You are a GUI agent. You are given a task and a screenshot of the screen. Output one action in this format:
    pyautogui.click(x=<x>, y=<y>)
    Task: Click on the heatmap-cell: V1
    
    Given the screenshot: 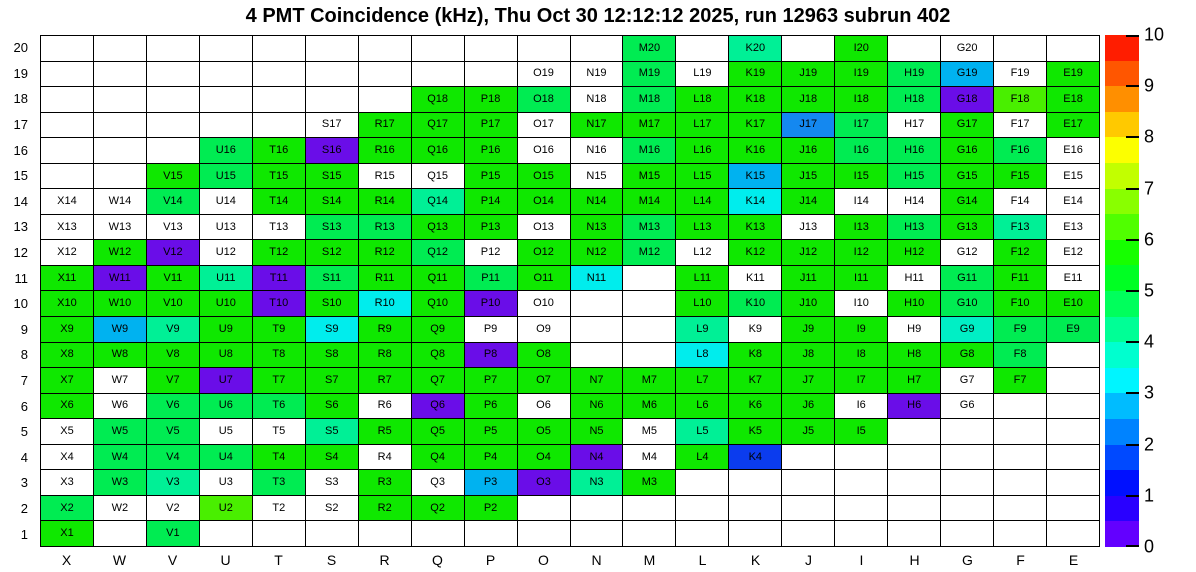 What is the action you would take?
    pyautogui.click(x=172, y=533)
    